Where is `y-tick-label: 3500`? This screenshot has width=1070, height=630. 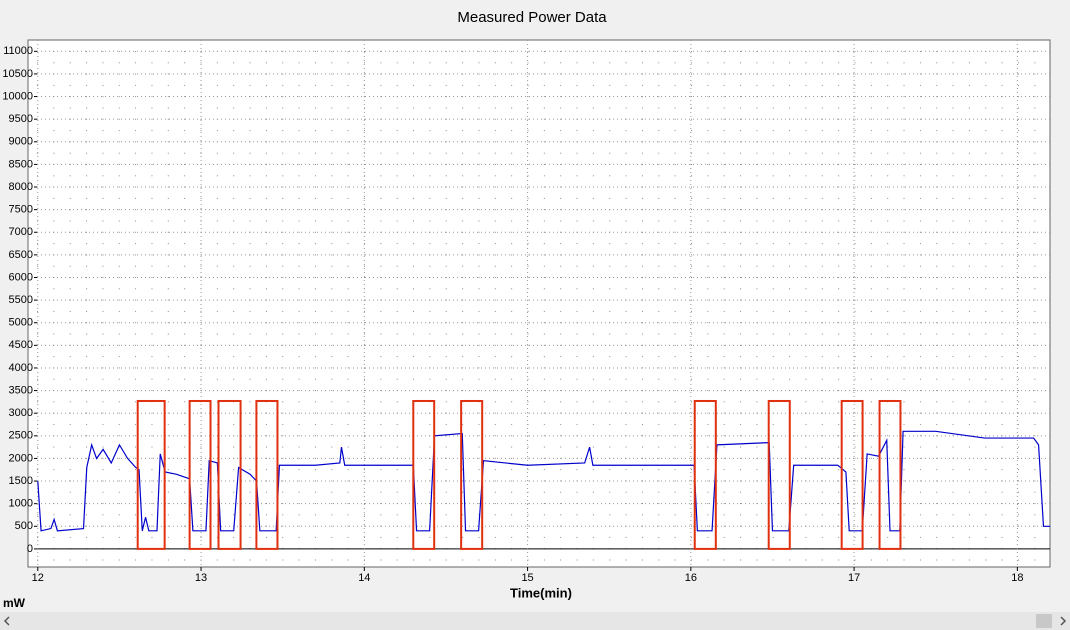
y-tick-label: 3500 is located at coordinates (21, 390).